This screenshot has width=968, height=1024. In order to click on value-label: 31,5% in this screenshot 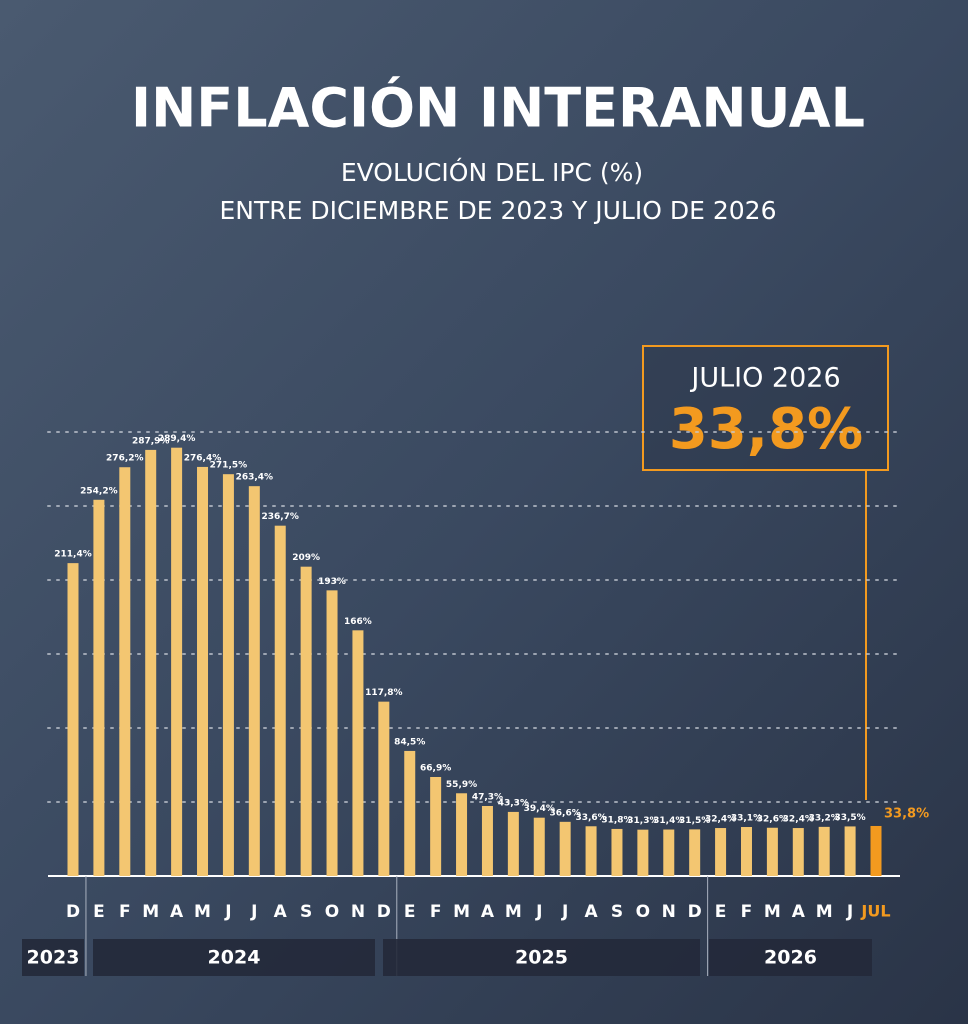, I will do `click(694, 821)`.